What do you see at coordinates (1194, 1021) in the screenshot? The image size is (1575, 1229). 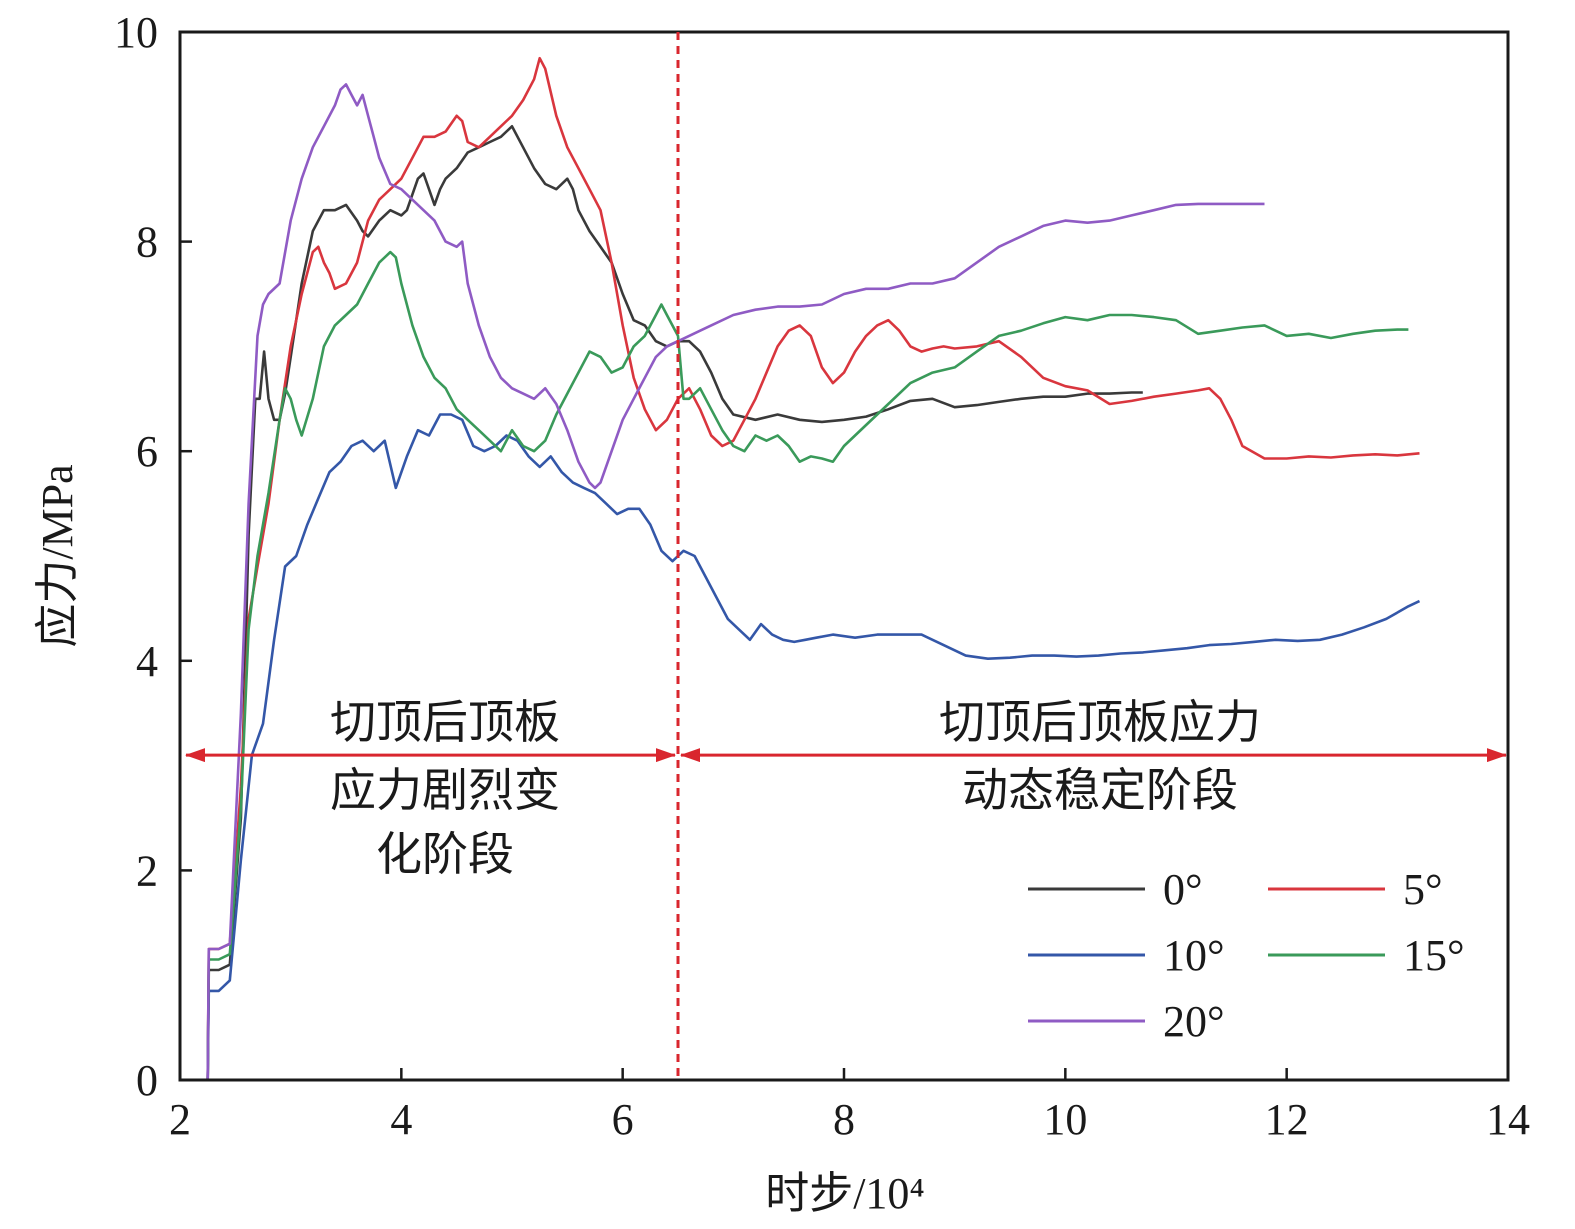 I see `legend-label: 20°` at bounding box center [1194, 1021].